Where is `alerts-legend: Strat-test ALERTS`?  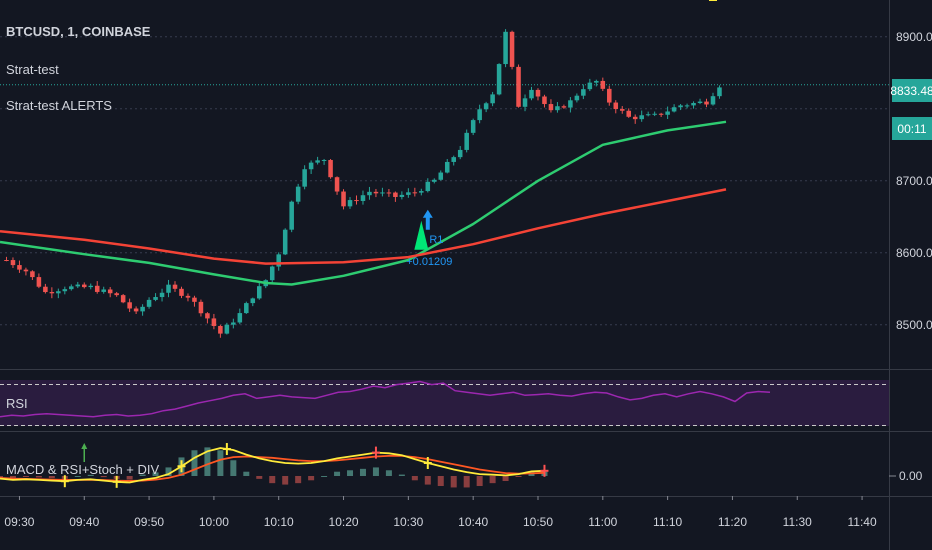 alerts-legend: Strat-test ALERTS is located at coordinates (59, 105).